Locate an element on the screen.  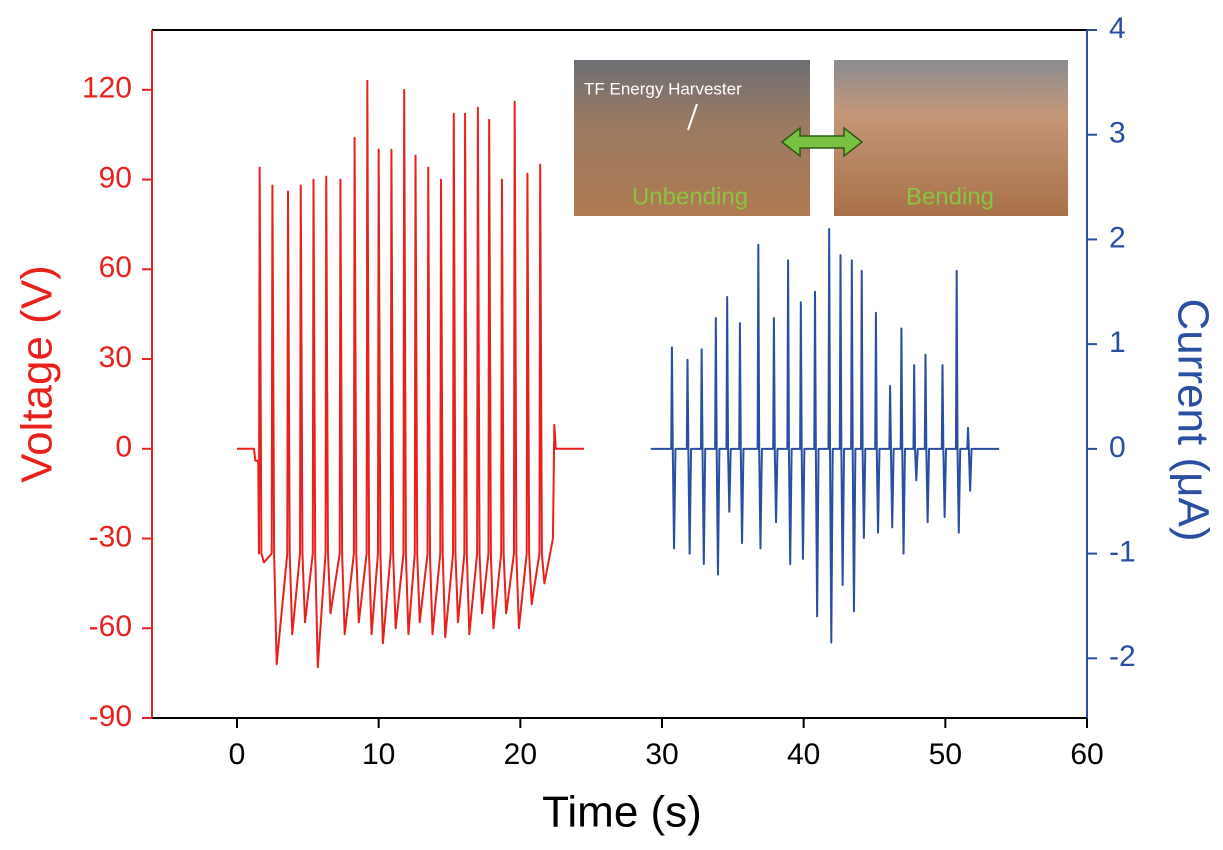
inset-device-label: TF Energy Harvester is located at coordinates (663, 88).